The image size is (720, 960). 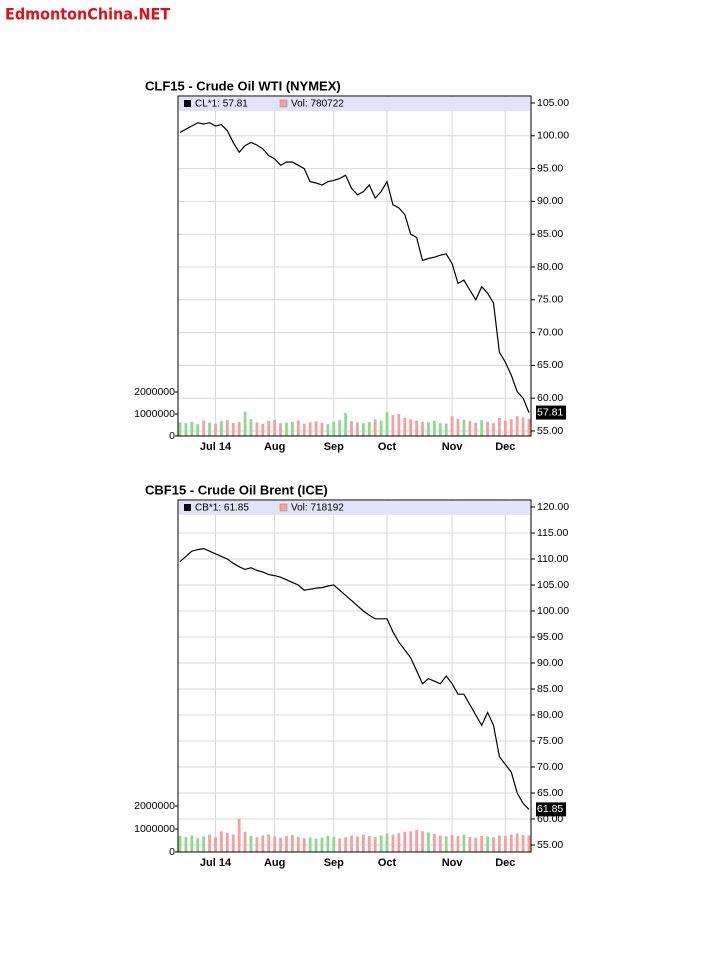 What do you see at coordinates (222, 508) in the screenshot?
I see `legend-label: CB*1: 61.85` at bounding box center [222, 508].